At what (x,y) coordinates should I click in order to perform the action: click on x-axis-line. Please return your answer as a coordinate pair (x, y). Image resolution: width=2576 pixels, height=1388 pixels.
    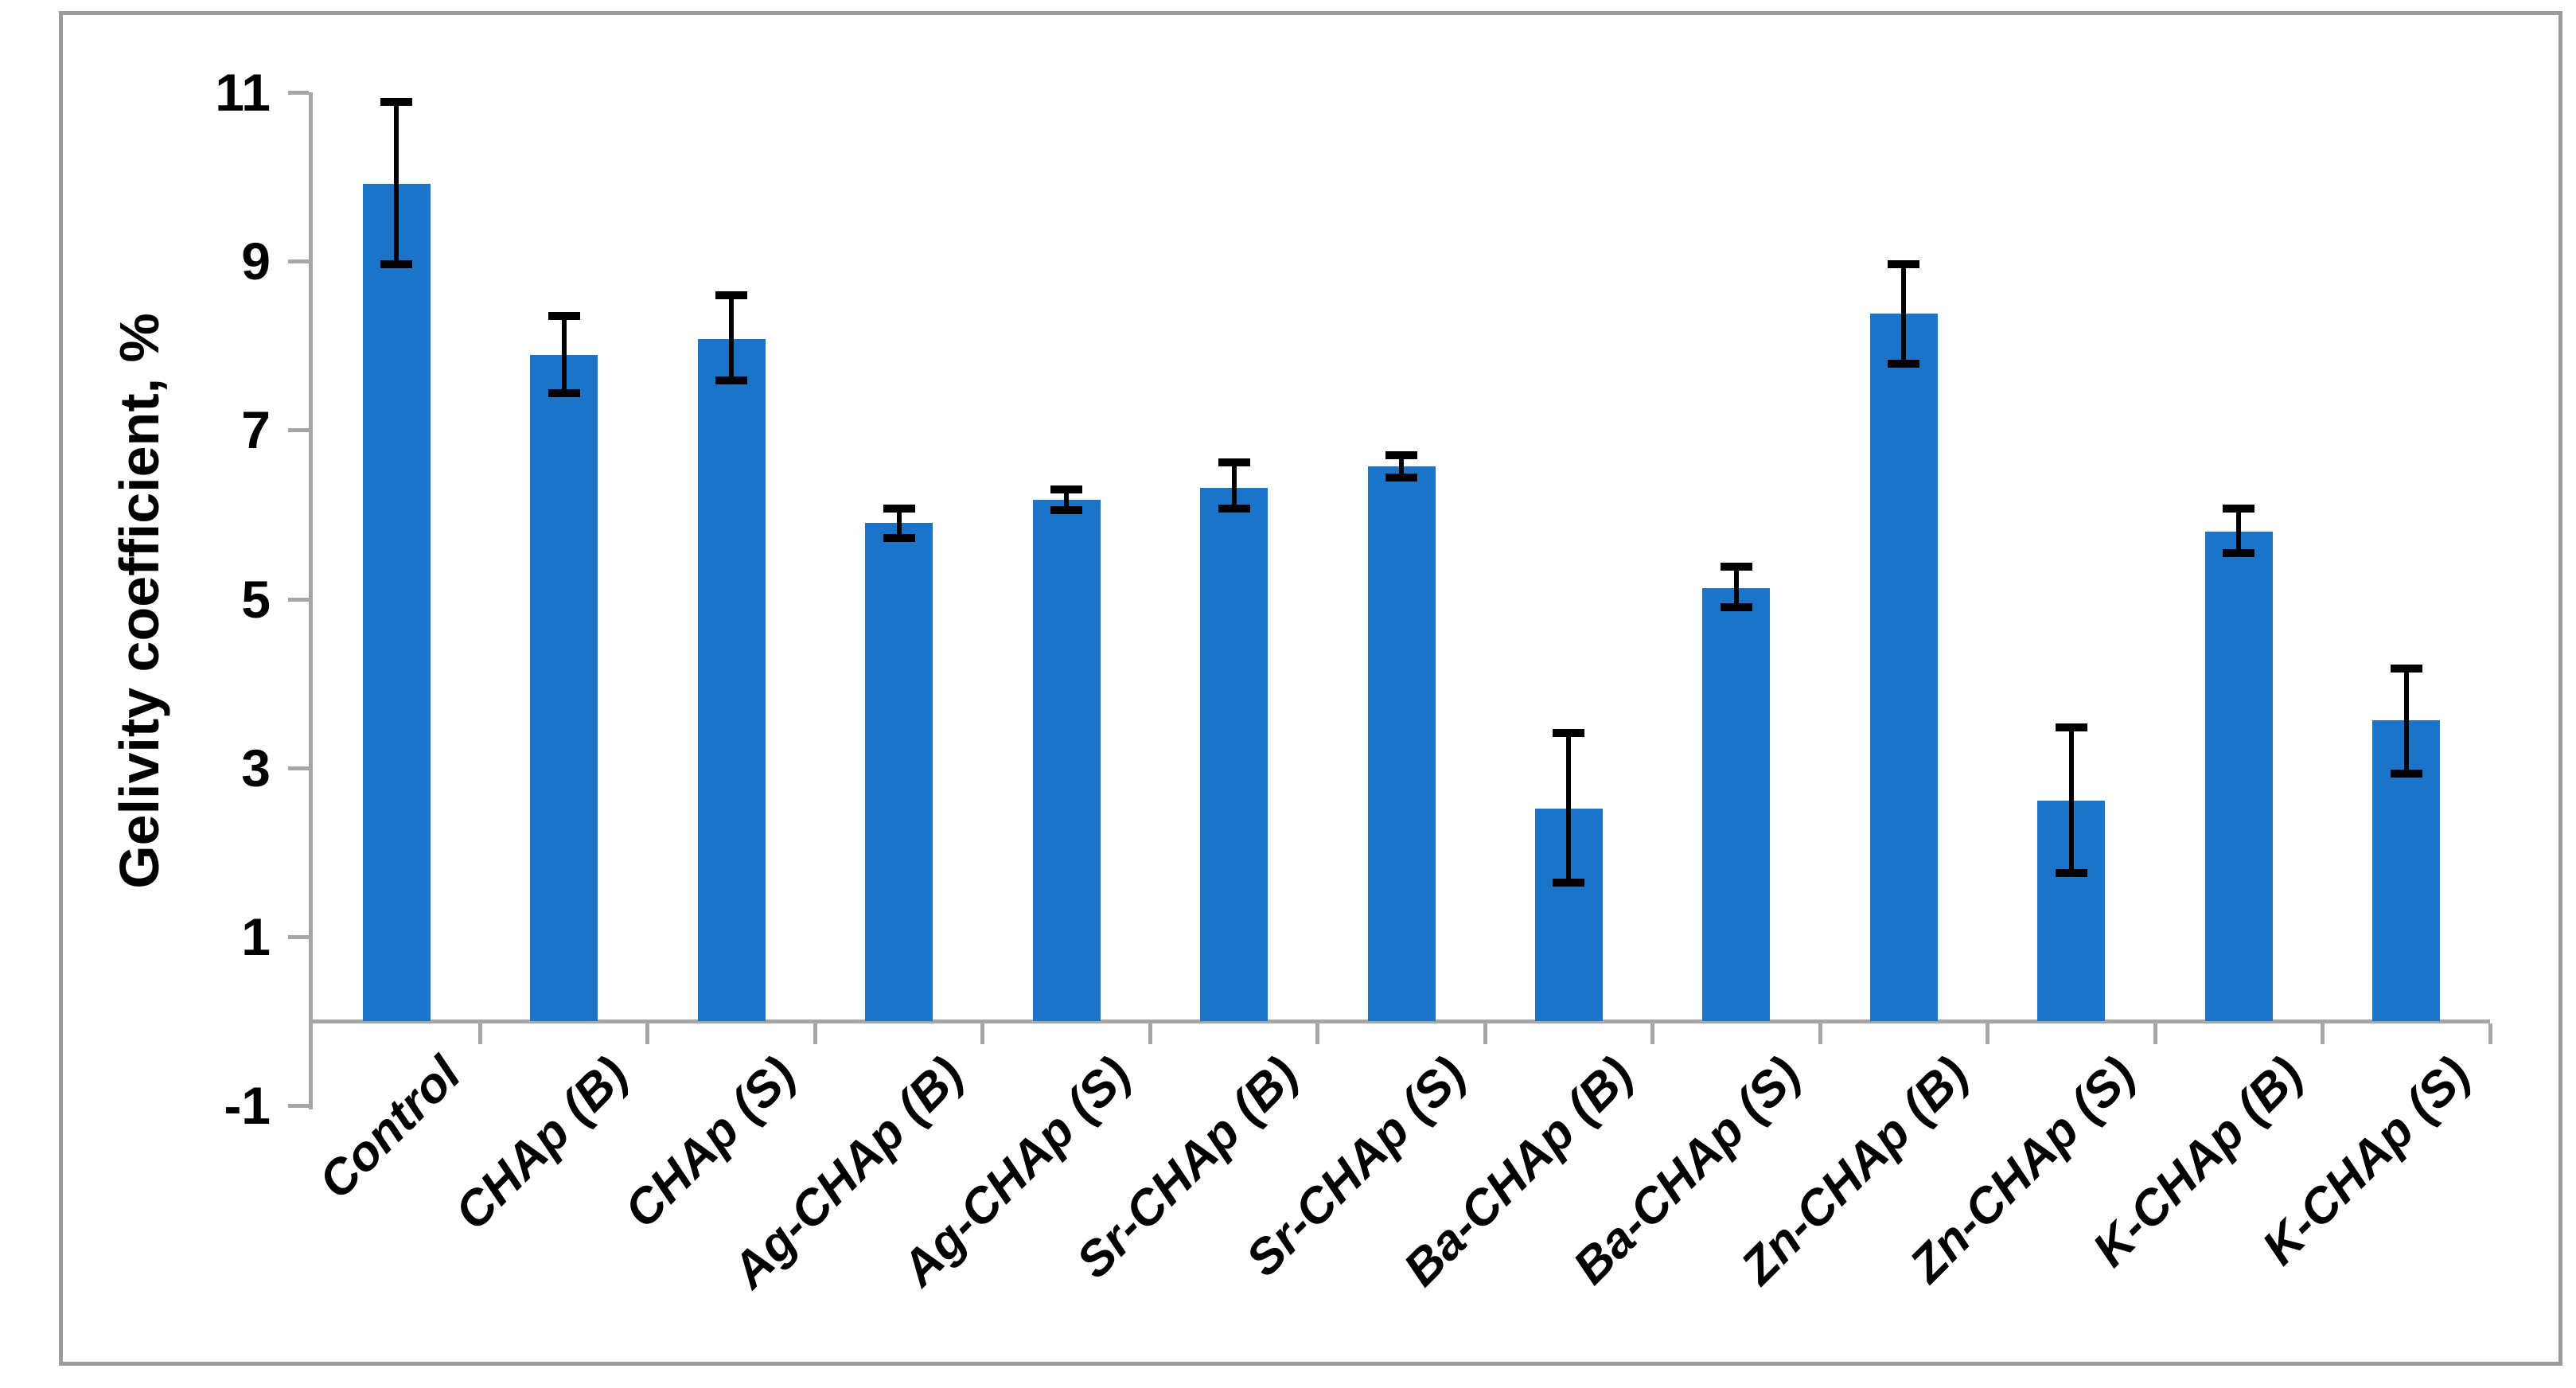
    Looking at the image, I should click on (1399, 1021).